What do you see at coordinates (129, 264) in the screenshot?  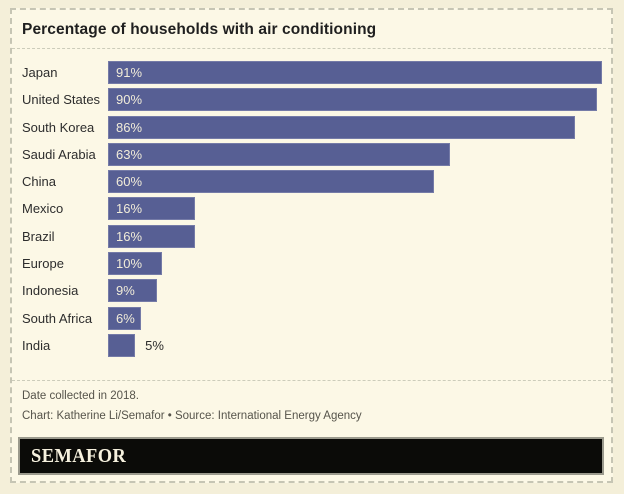 I see `bar-value-inside: 10%` at bounding box center [129, 264].